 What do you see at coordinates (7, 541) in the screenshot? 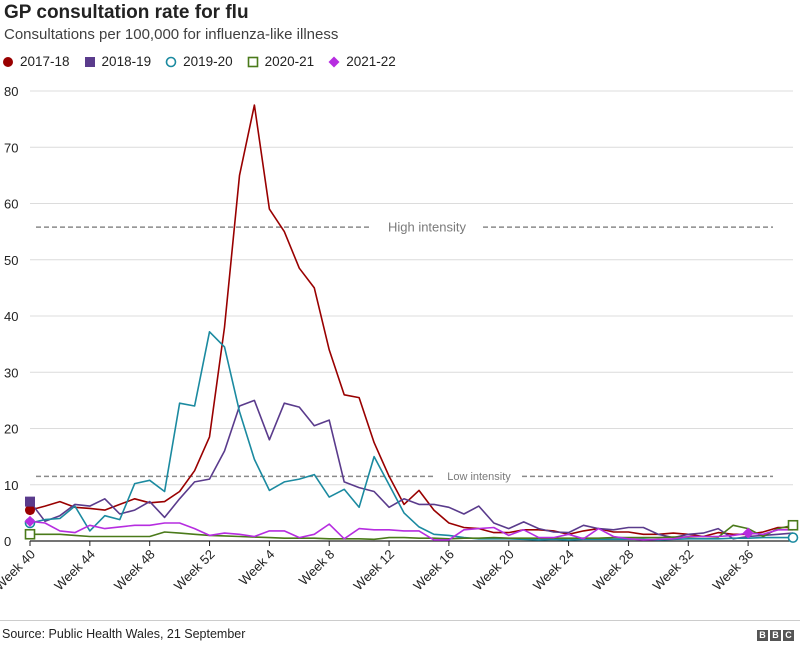
I see `y-tick-label: 0` at bounding box center [7, 541].